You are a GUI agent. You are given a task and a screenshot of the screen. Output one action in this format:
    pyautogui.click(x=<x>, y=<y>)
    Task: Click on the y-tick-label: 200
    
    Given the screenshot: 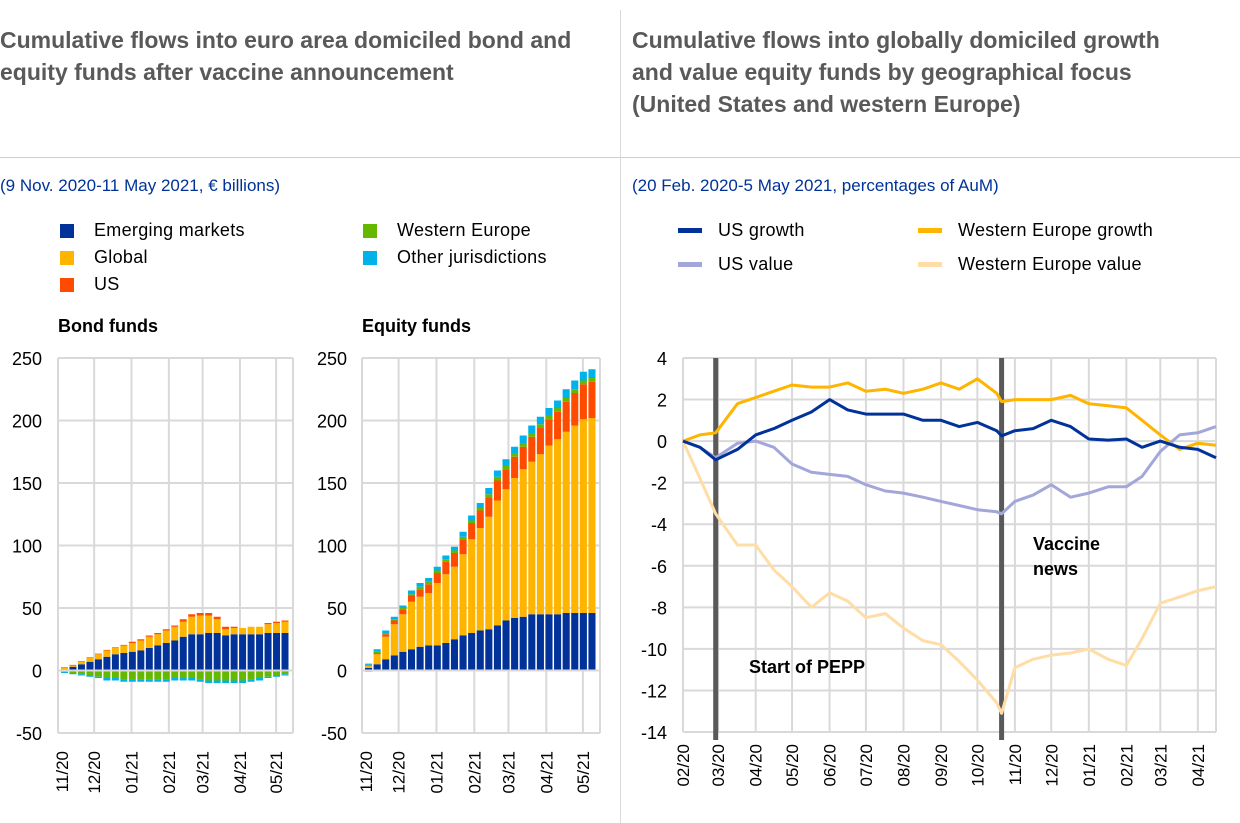 What is the action you would take?
    pyautogui.click(x=27, y=422)
    